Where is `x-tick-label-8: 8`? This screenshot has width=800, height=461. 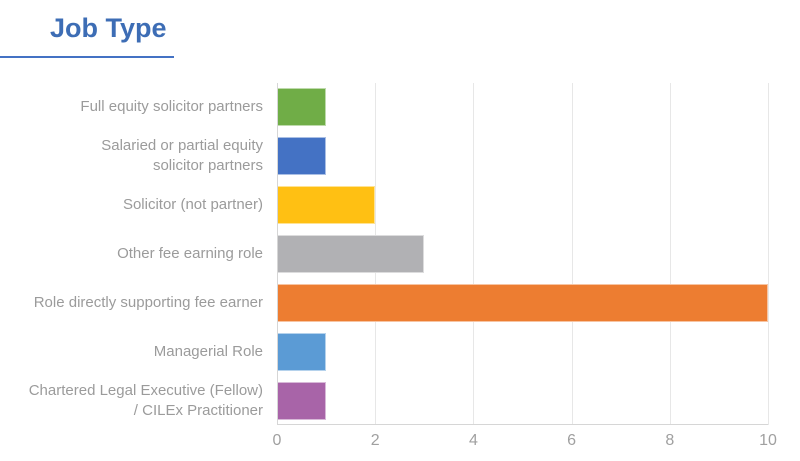
x-tick-label-8: 8 is located at coordinates (670, 440).